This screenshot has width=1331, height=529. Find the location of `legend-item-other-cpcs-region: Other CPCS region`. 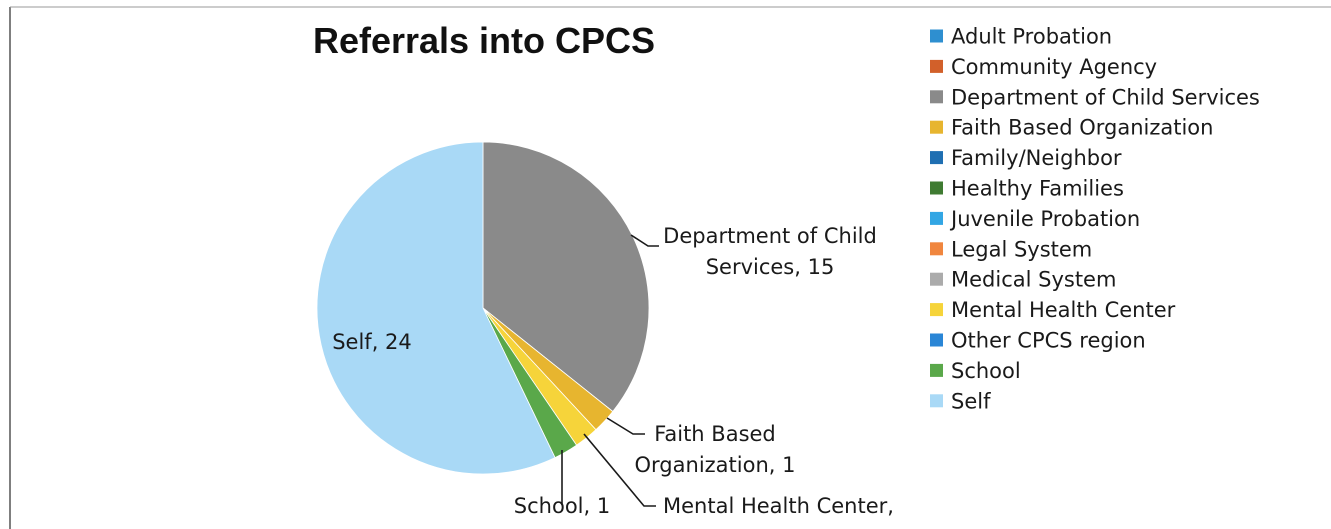

legend-item-other-cpcs-region: Other CPCS region is located at coordinates (1038, 341).